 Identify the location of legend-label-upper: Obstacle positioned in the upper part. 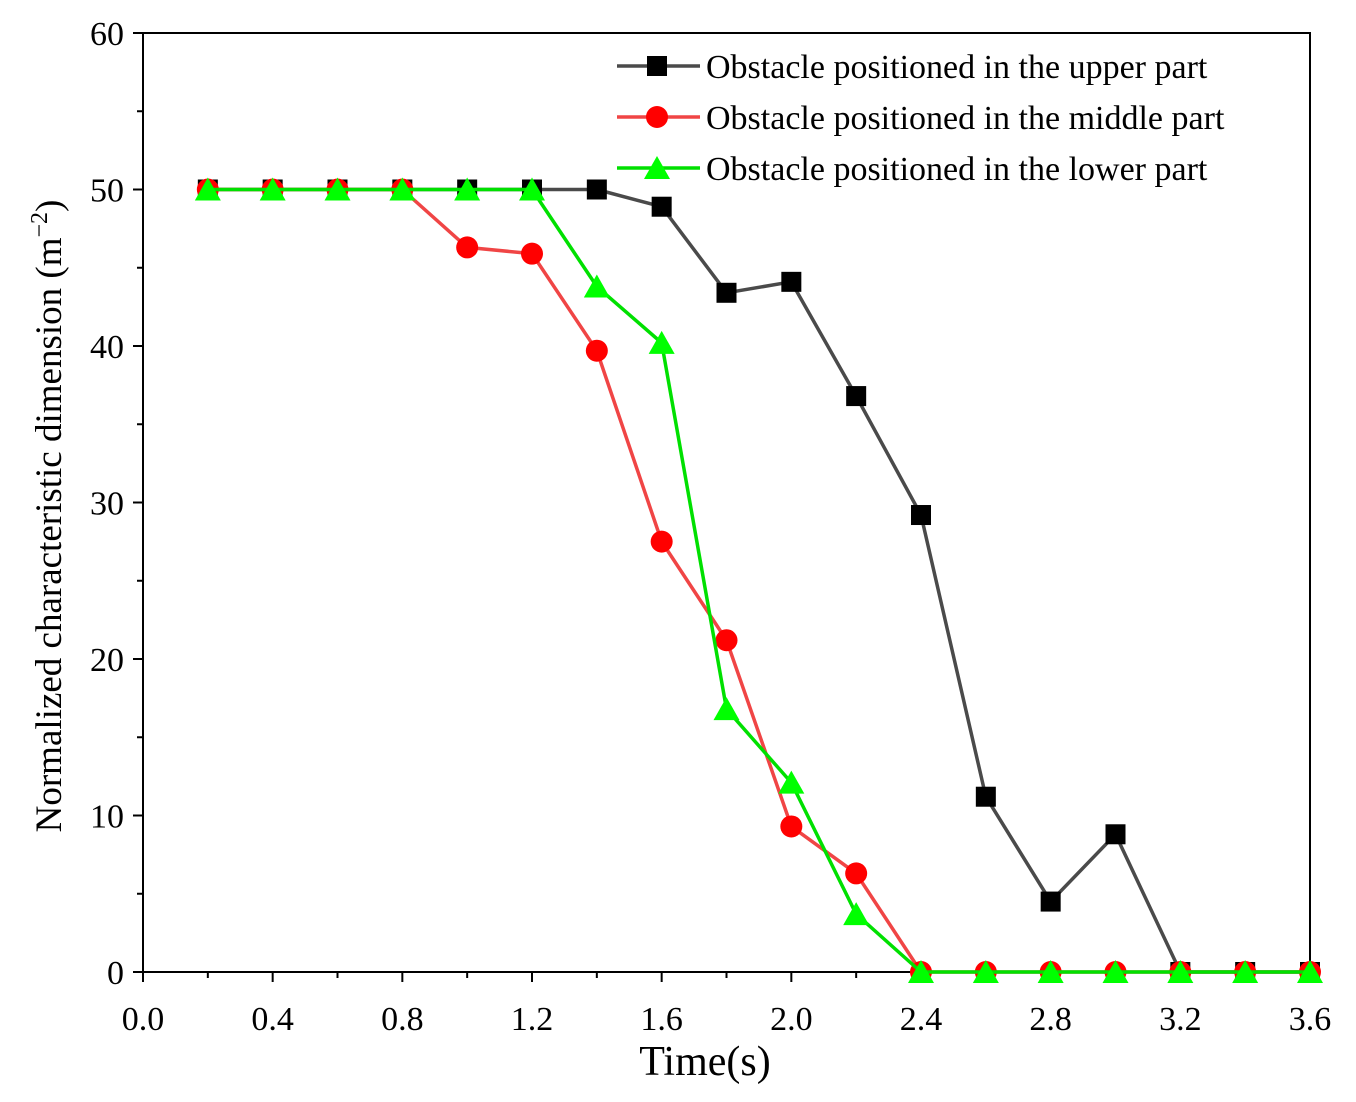
(957, 67).